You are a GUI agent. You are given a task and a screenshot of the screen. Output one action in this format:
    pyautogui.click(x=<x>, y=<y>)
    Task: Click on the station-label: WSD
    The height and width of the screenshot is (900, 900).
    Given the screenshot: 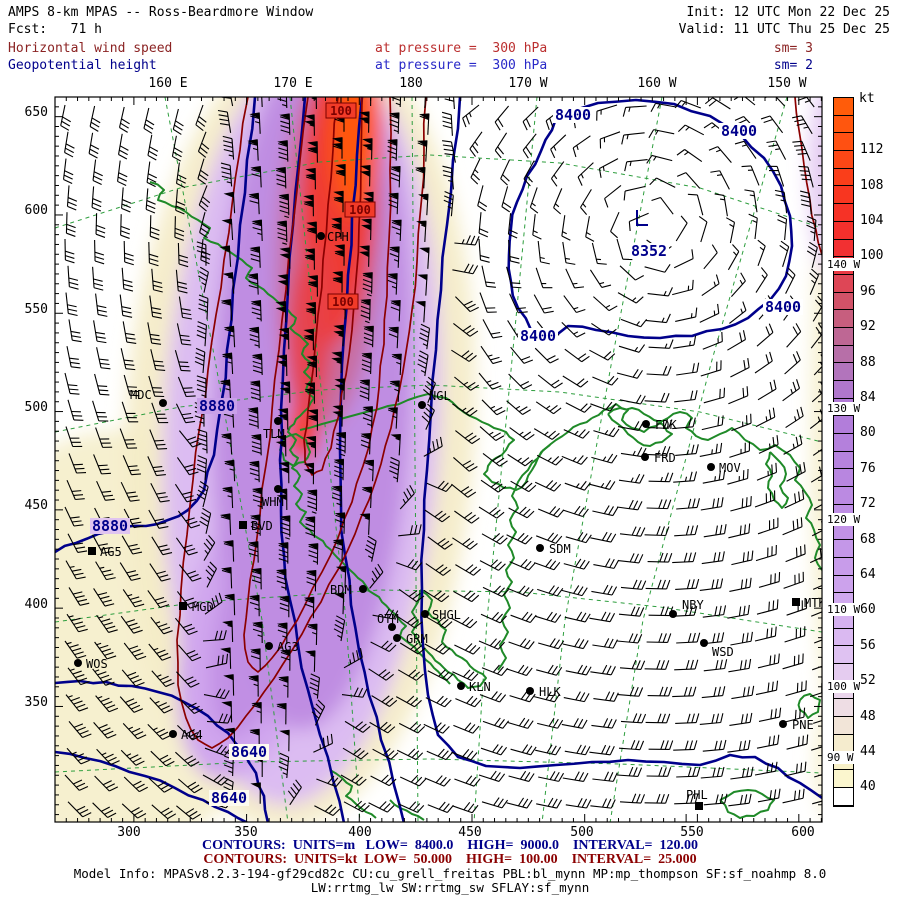 What is the action you would take?
    pyautogui.click(x=723, y=652)
    